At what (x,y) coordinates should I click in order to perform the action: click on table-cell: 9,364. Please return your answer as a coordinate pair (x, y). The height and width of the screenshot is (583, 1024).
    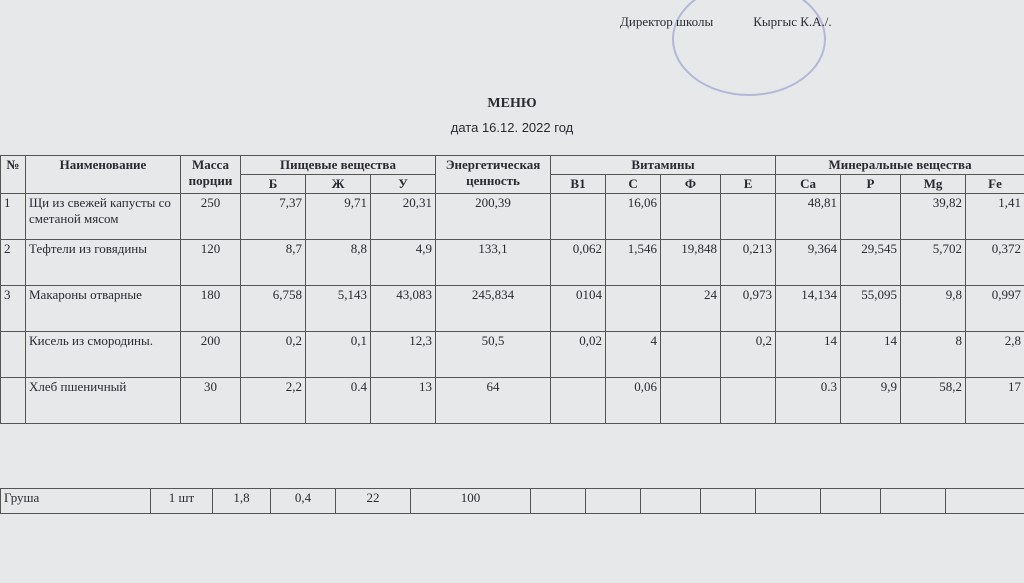
    Looking at the image, I should click on (808, 262).